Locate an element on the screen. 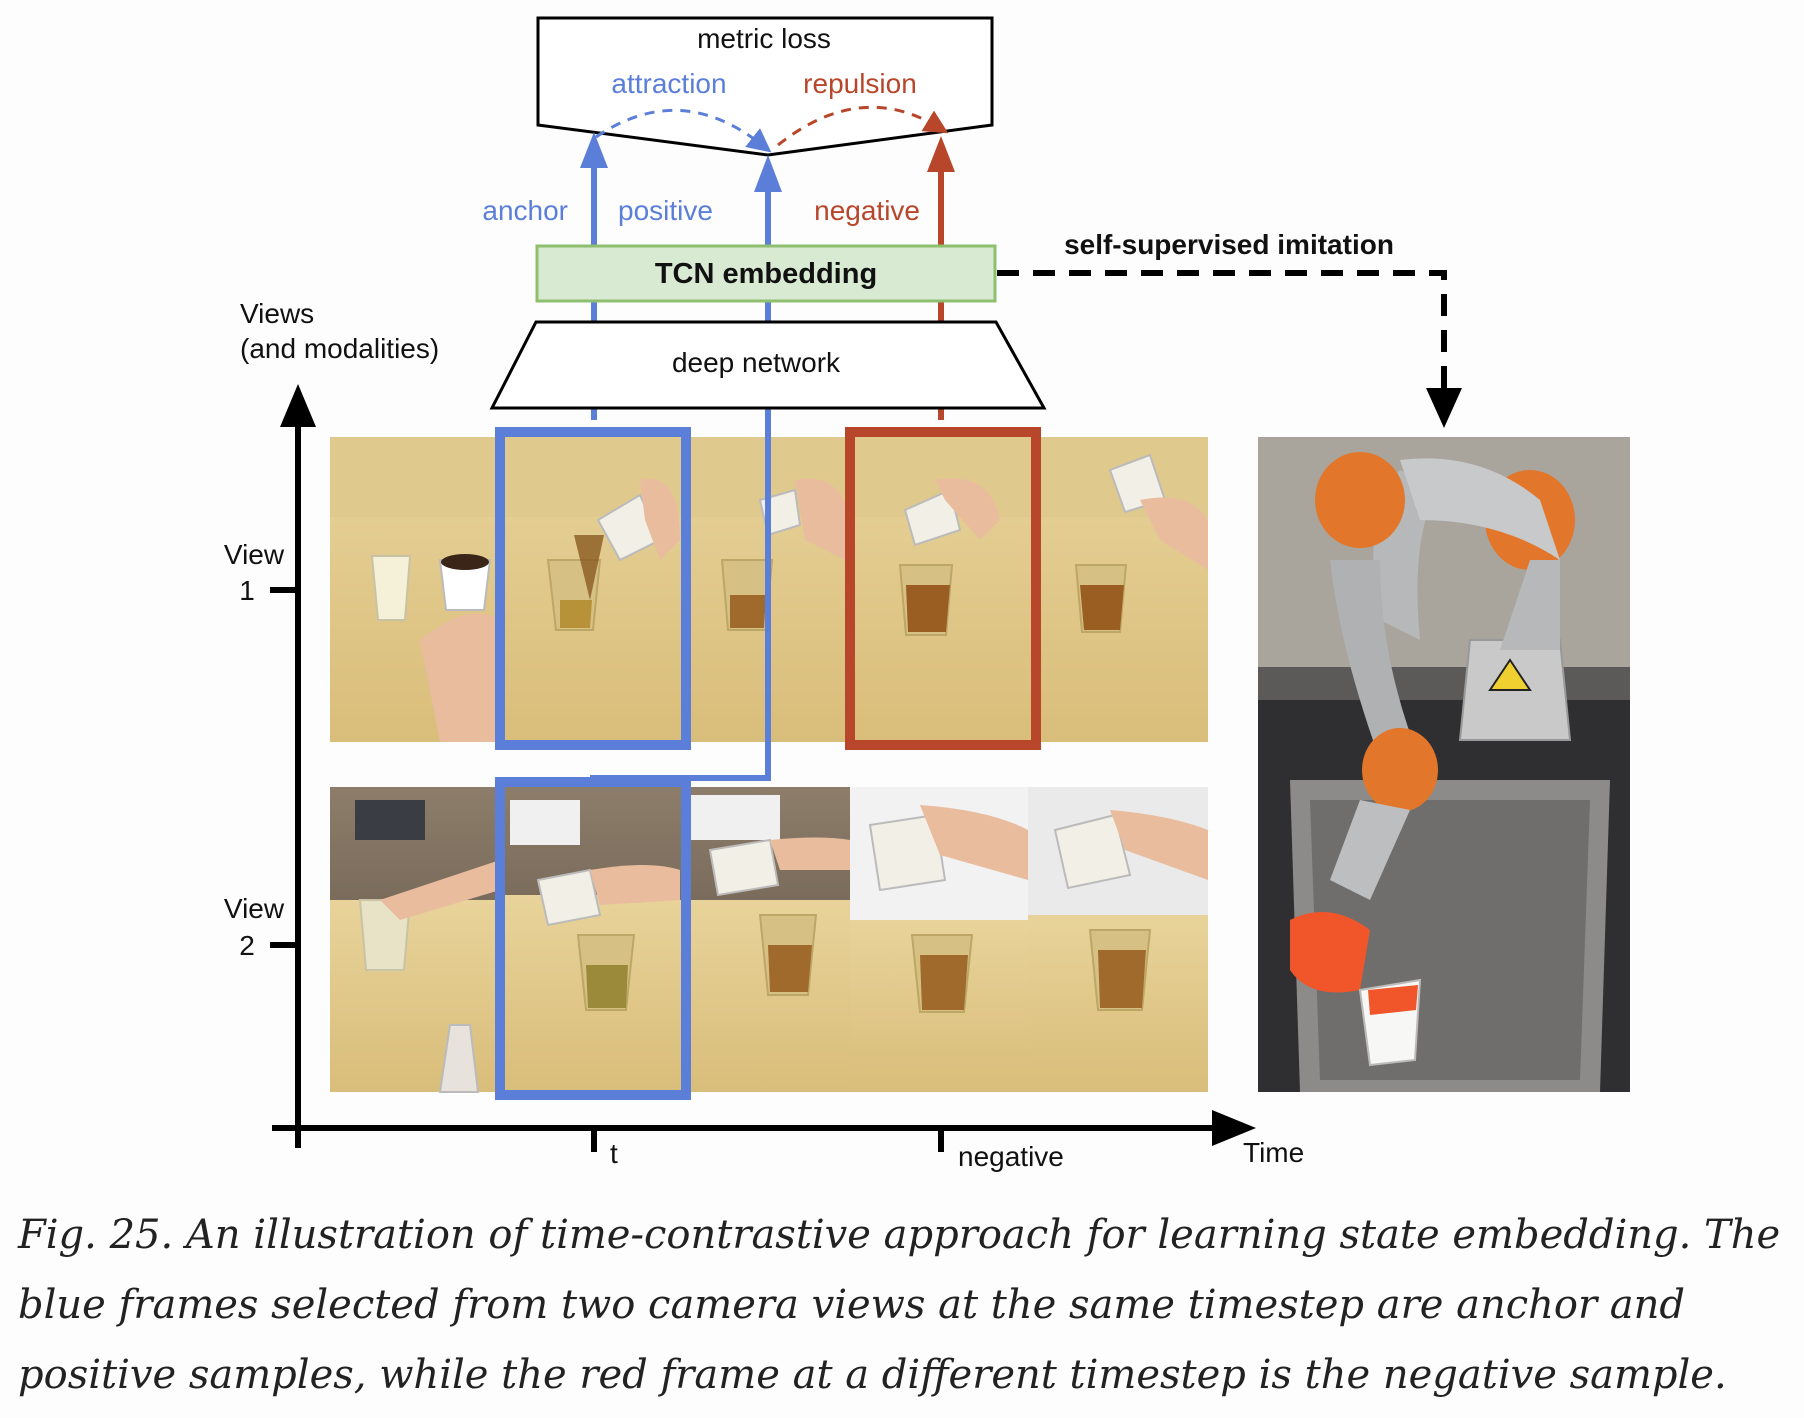  imitation-arrowhead is located at coordinates (1444, 408).